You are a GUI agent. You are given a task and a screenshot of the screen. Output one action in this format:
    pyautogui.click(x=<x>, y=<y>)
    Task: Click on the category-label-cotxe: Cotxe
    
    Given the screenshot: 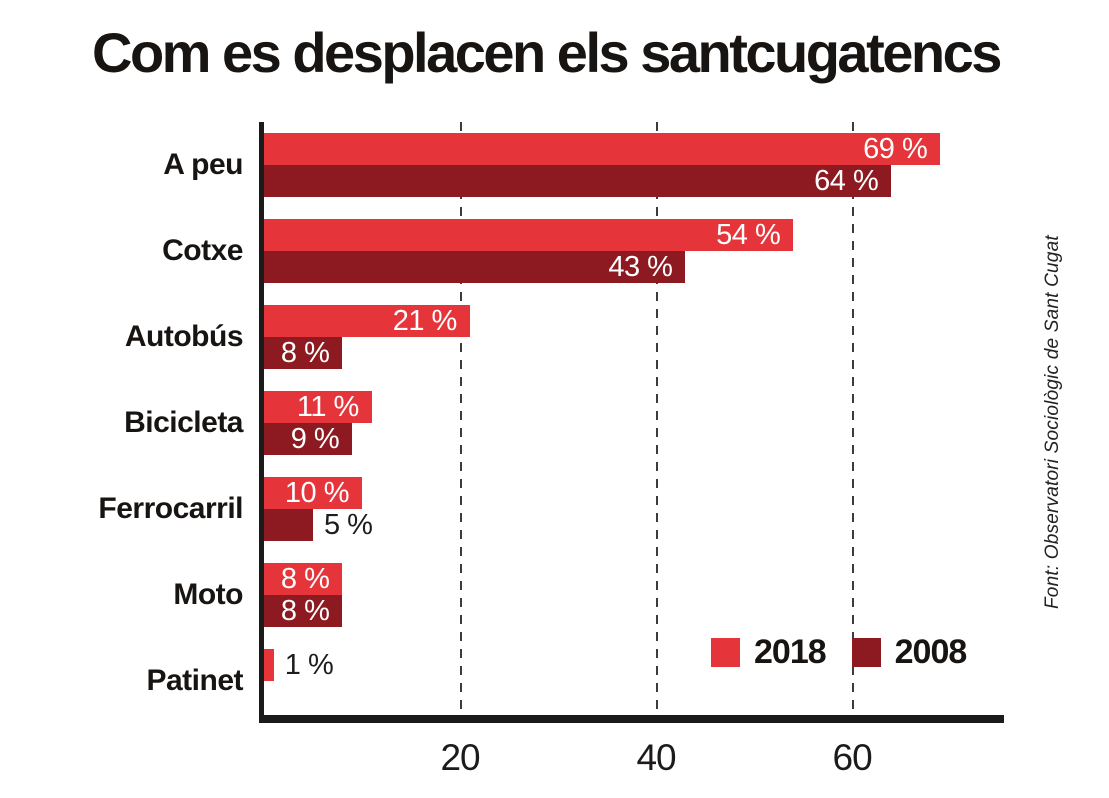 What is the action you would take?
    pyautogui.click(x=202, y=250)
    